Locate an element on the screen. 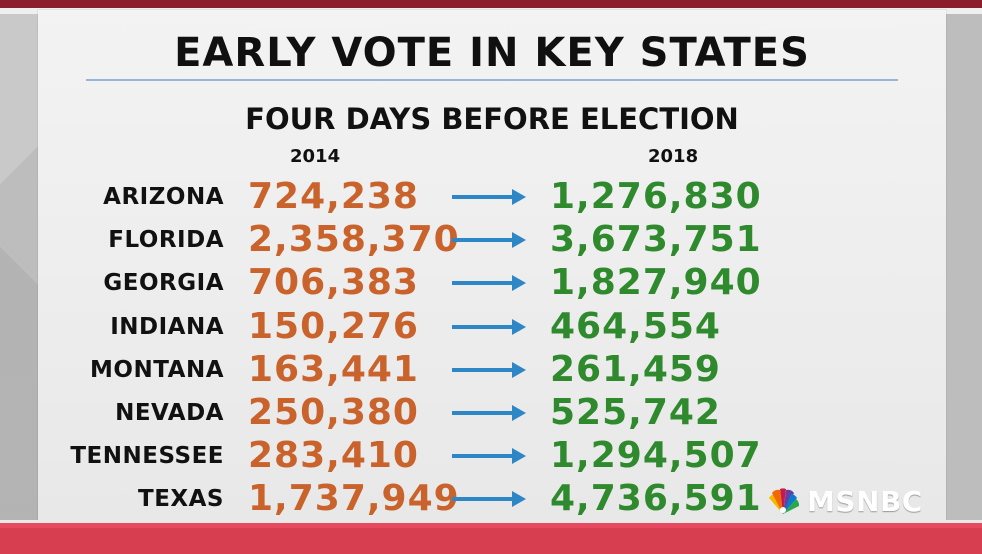 This screenshot has width=982, height=554. state-name: GEORGIA is located at coordinates (163, 283).